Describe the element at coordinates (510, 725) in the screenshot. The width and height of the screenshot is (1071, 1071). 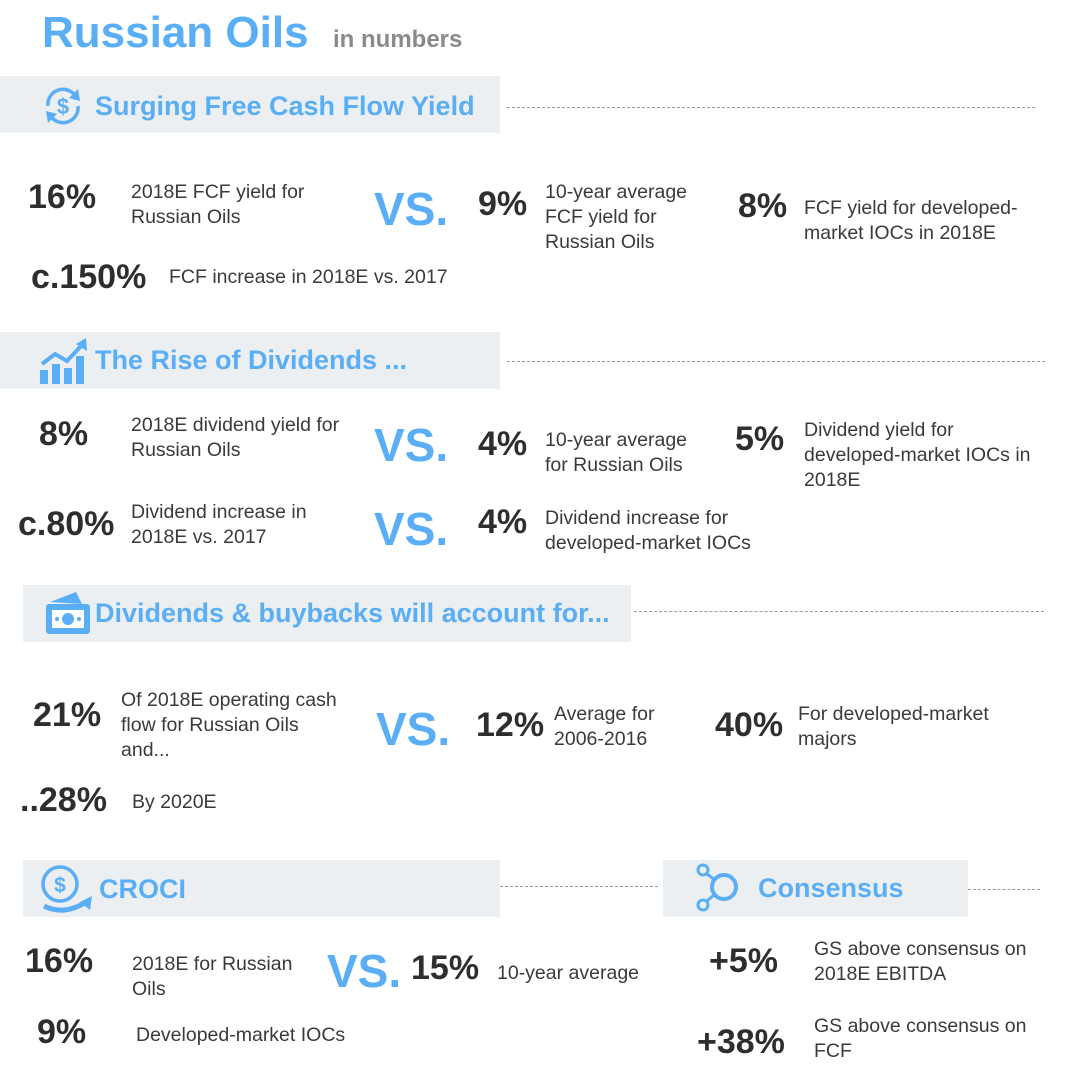
I see `stat-value: 12%` at that location.